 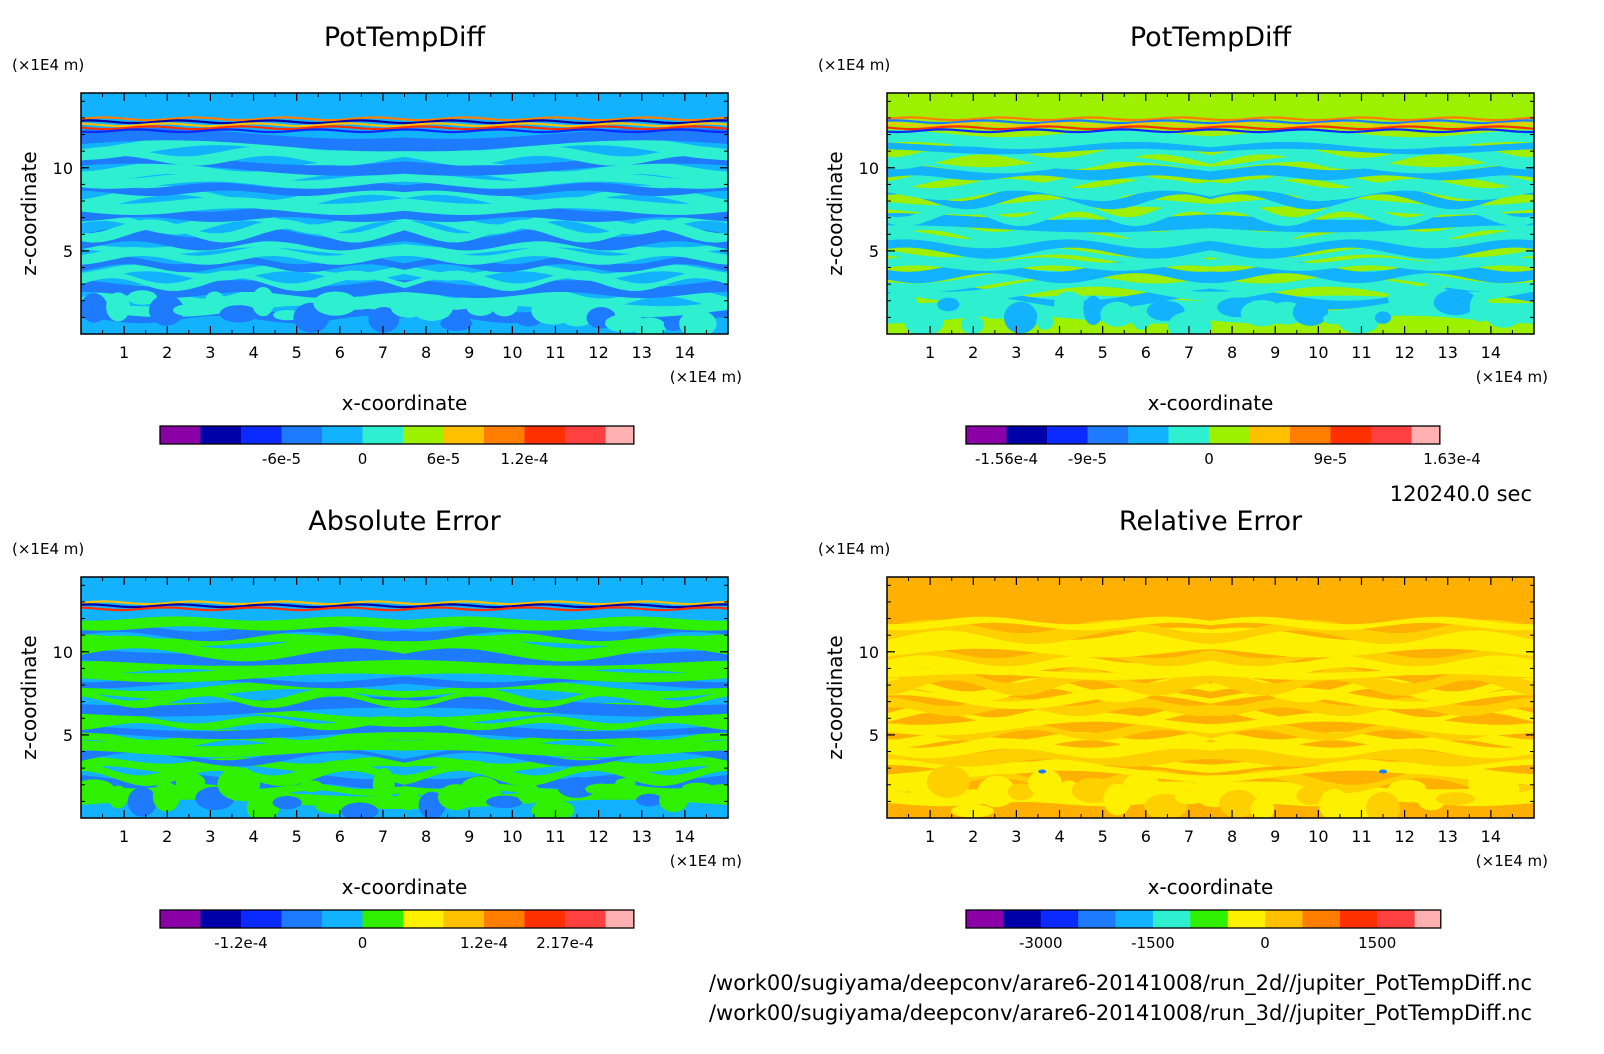 What do you see at coordinates (1059, 352) in the screenshot?
I see `x-tick-label: 4` at bounding box center [1059, 352].